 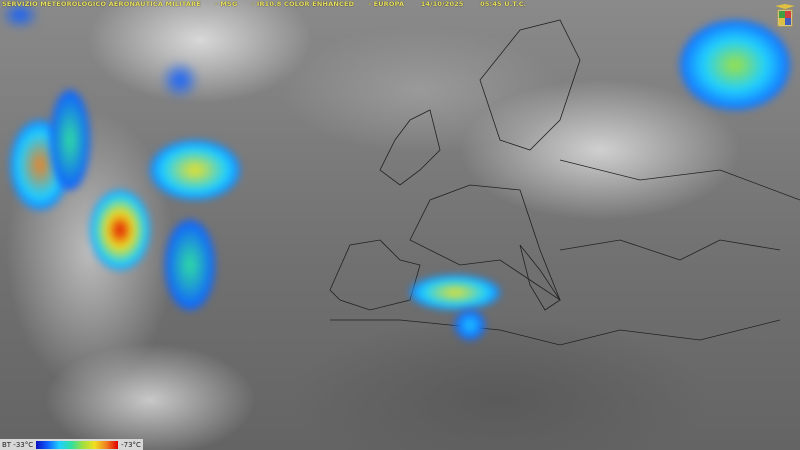 What do you see at coordinates (530, 85) in the screenshot?
I see `scandinavia-outline` at bounding box center [530, 85].